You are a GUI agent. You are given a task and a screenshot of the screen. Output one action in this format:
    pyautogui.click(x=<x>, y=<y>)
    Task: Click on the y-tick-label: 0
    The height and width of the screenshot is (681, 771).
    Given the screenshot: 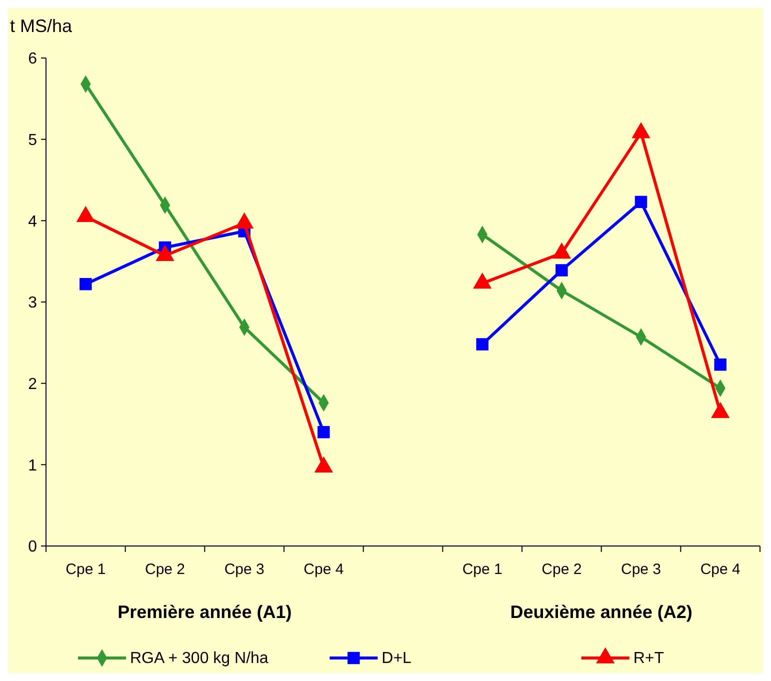 What is the action you would take?
    pyautogui.click(x=33, y=547)
    